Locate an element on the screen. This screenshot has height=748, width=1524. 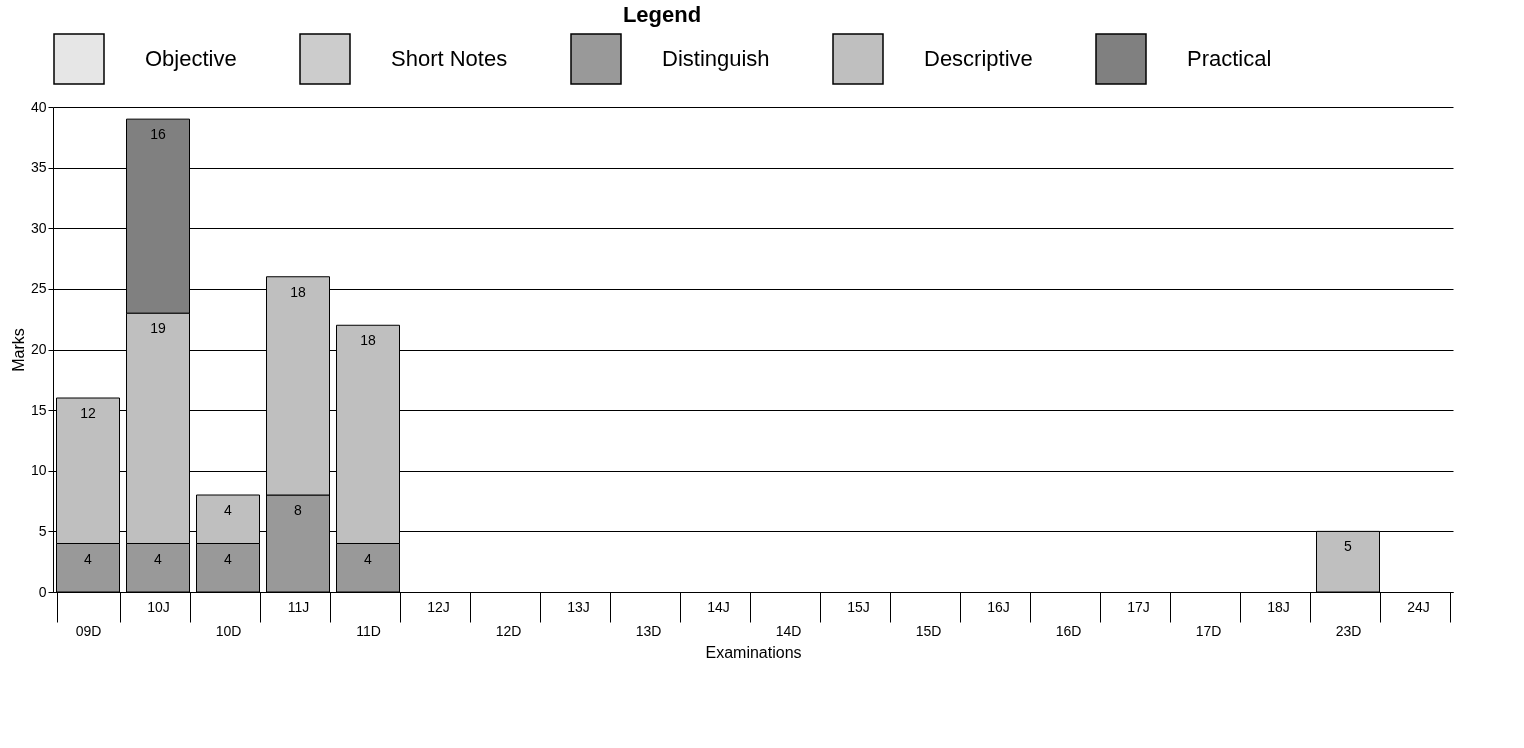
x-tick-label: 18J is located at coordinates (1278, 606).